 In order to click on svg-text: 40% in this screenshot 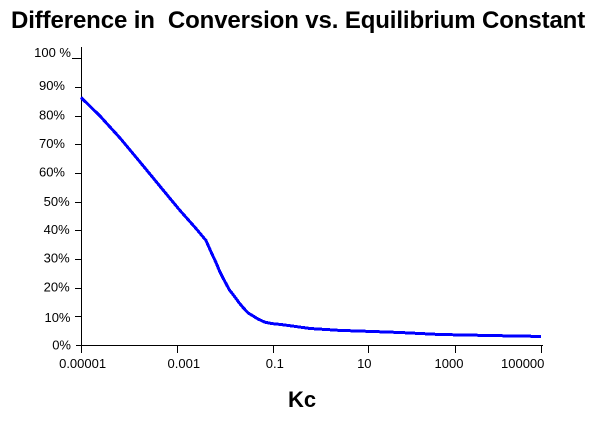, I will do `click(57, 229)`.